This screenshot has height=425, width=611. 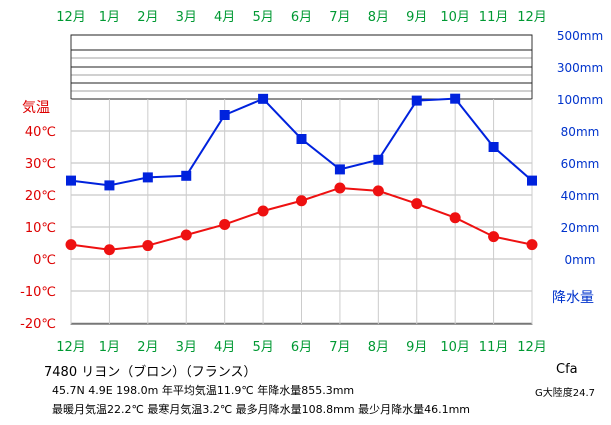 What do you see at coordinates (339, 17) in the screenshot?
I see `month-label-top: 7月` at bounding box center [339, 17].